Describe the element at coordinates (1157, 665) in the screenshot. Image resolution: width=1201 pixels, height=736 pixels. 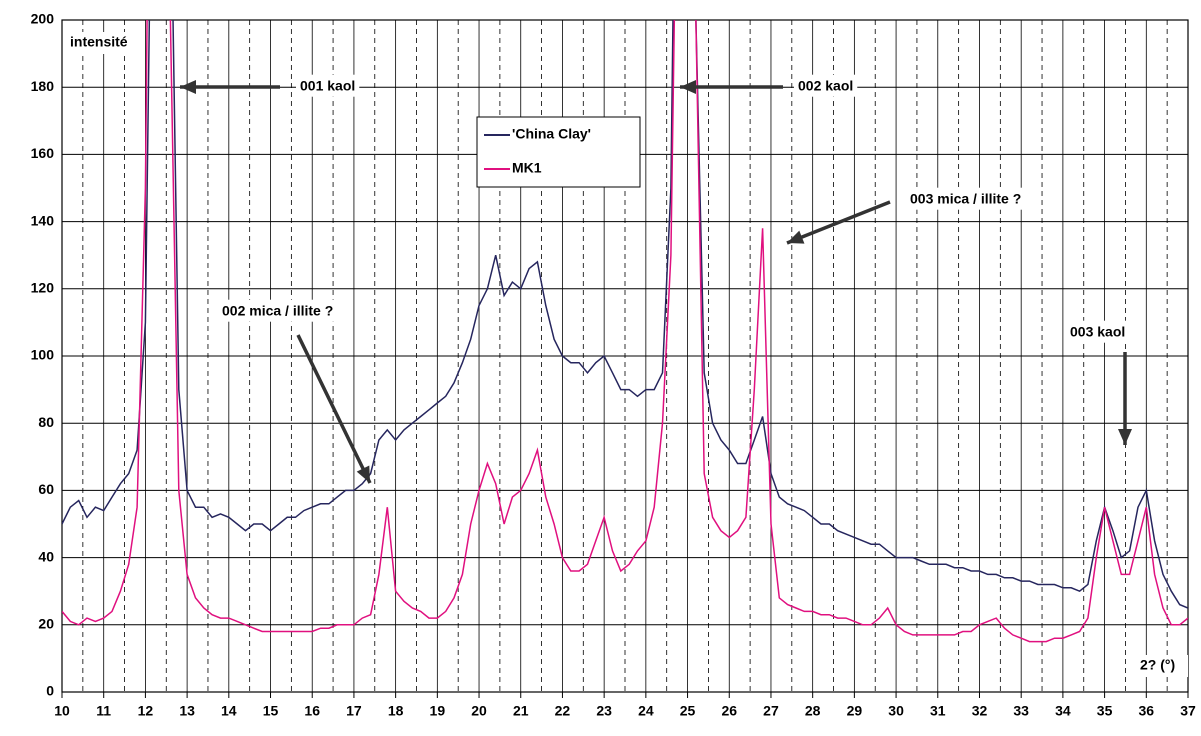
I see `x-axis-label: 2? (°)` at that location.